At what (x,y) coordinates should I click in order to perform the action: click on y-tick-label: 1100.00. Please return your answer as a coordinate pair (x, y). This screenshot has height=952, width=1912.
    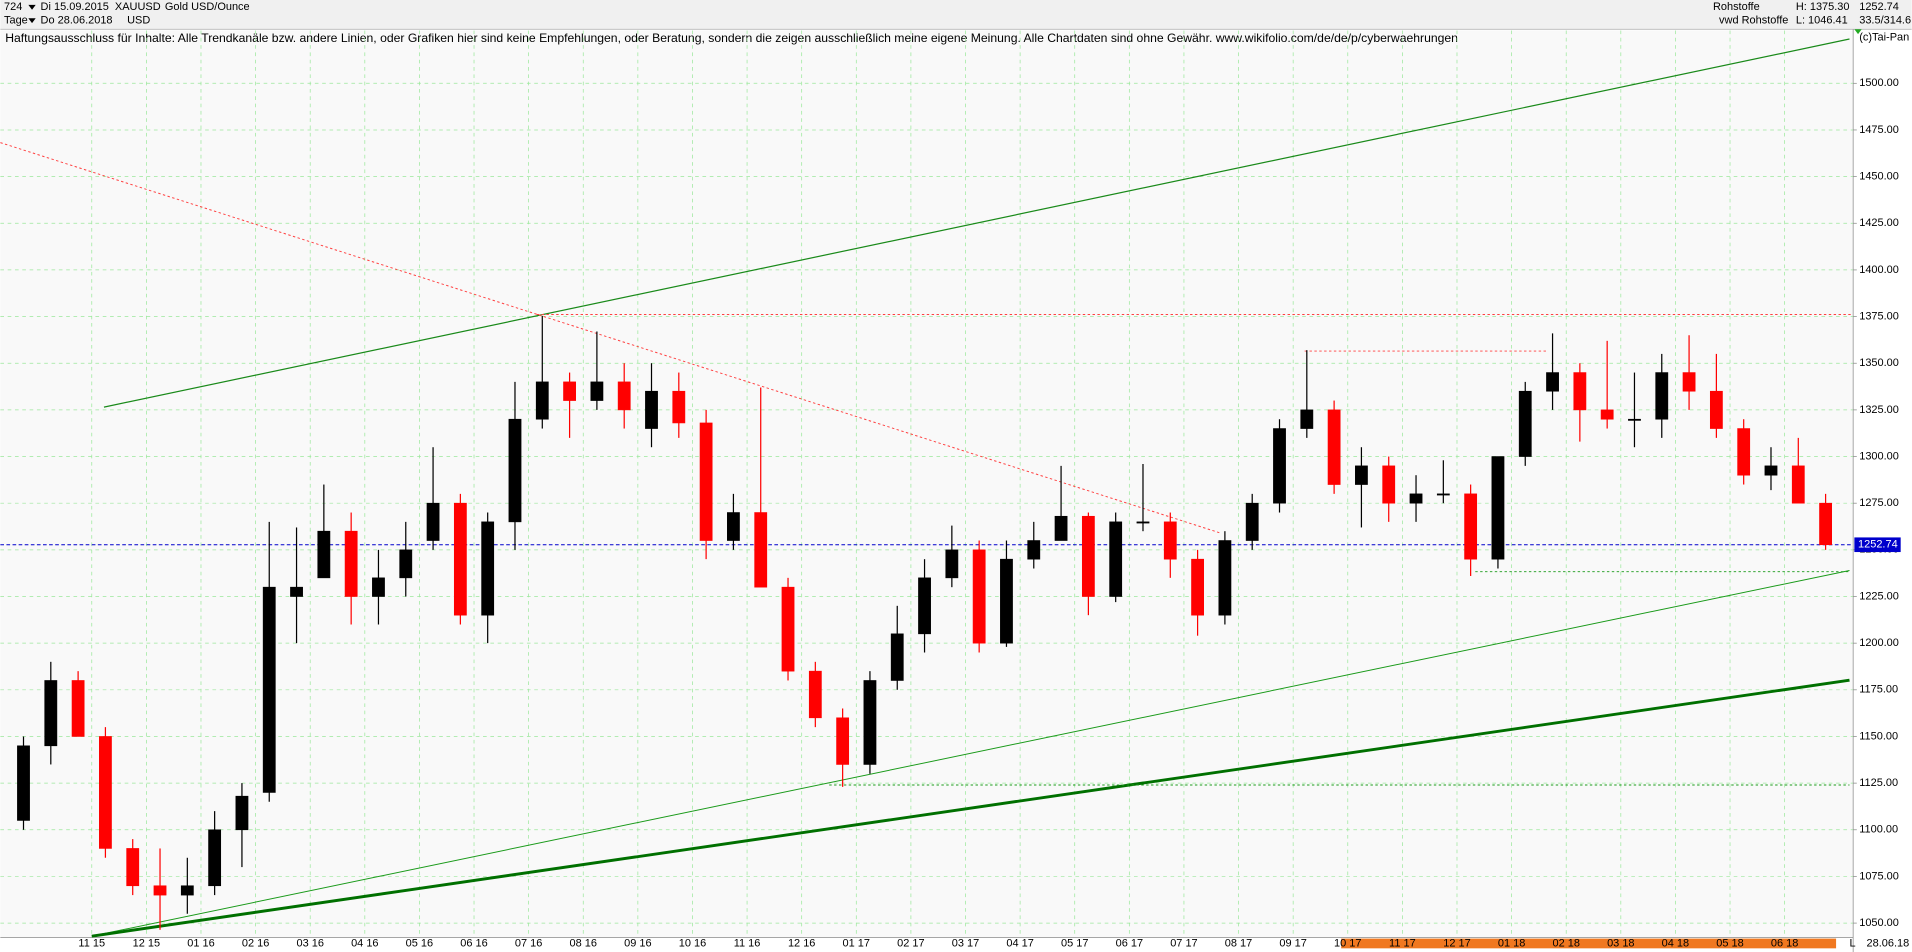
    Looking at the image, I should click on (1878, 830).